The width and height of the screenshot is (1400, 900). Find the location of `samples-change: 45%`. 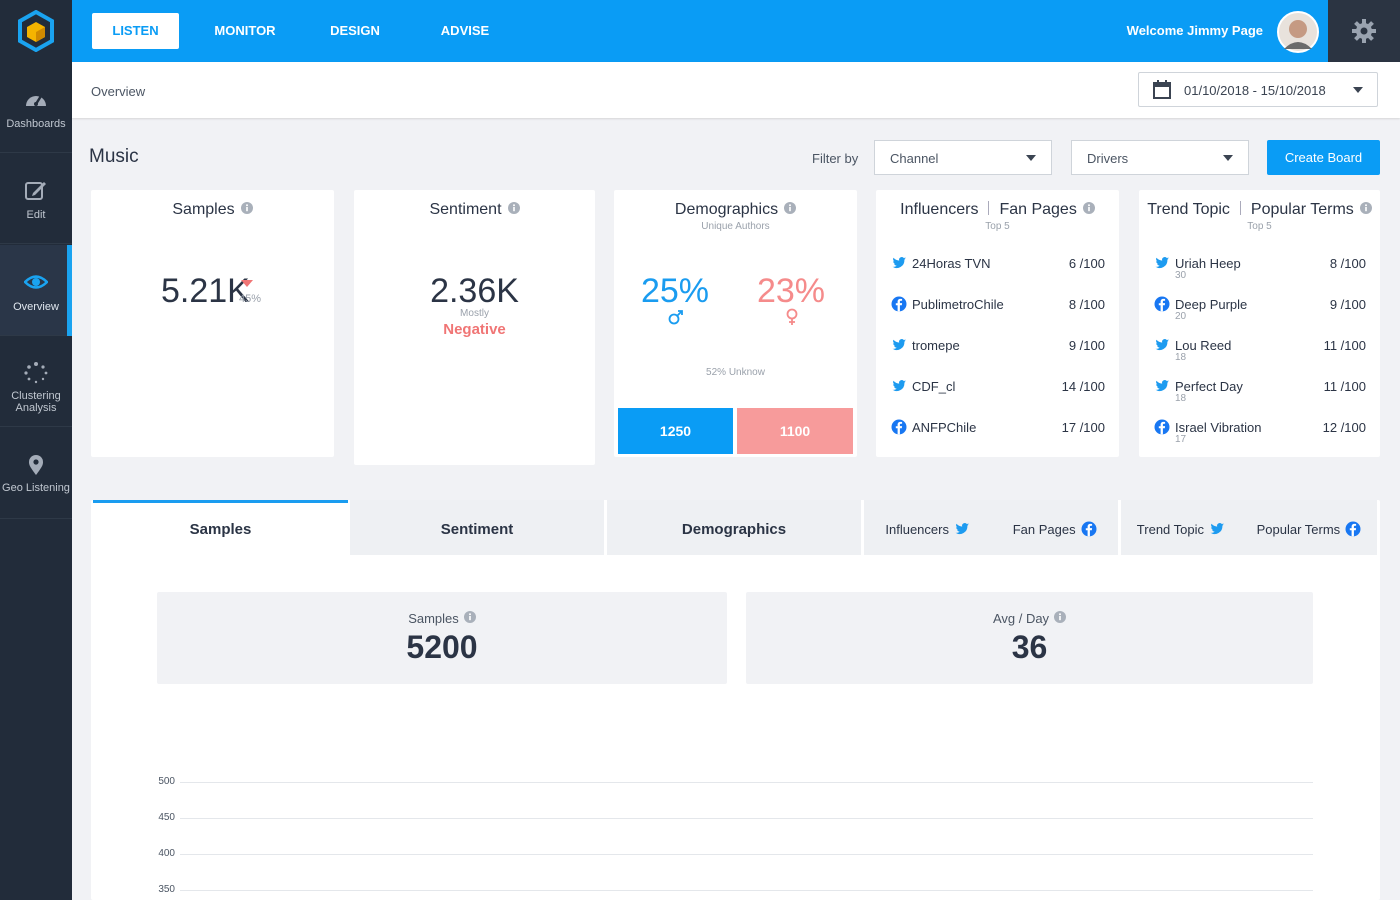

samples-change: 45% is located at coordinates (250, 299).